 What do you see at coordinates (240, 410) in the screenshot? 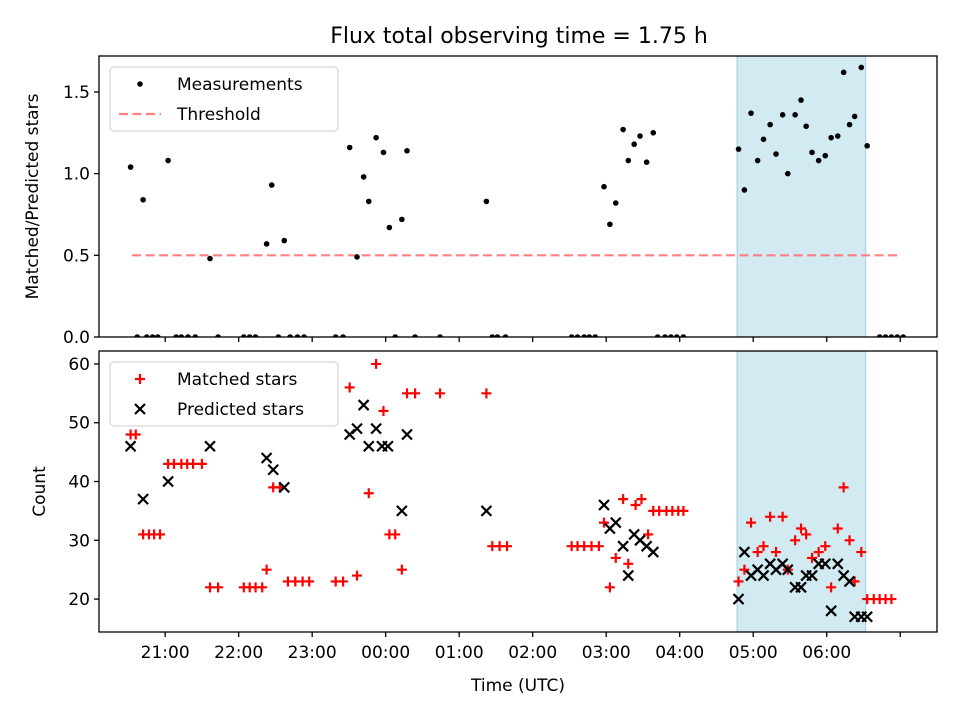
I see `legend-label: Predicted stars` at bounding box center [240, 410].